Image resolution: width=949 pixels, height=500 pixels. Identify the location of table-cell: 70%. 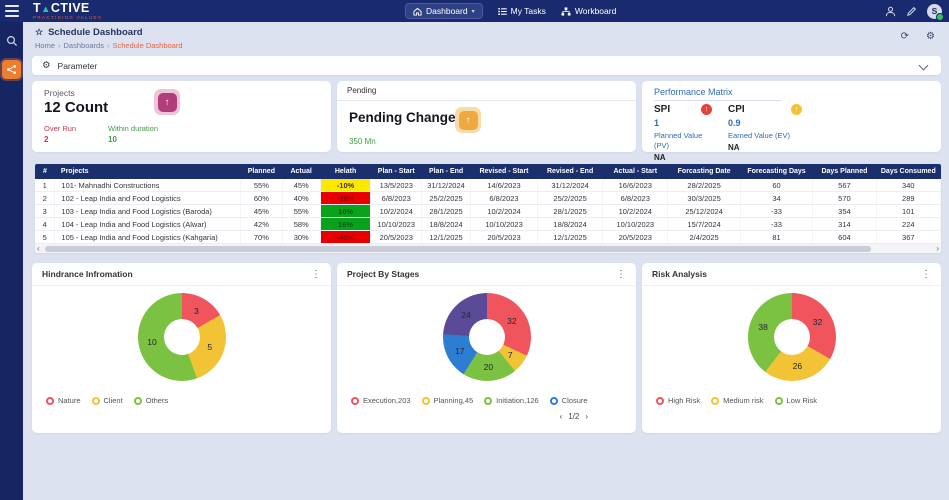
(261, 237).